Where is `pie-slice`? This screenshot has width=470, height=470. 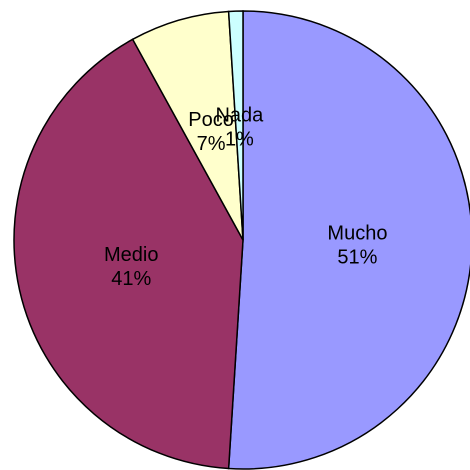 pie-slice is located at coordinates (235, 125).